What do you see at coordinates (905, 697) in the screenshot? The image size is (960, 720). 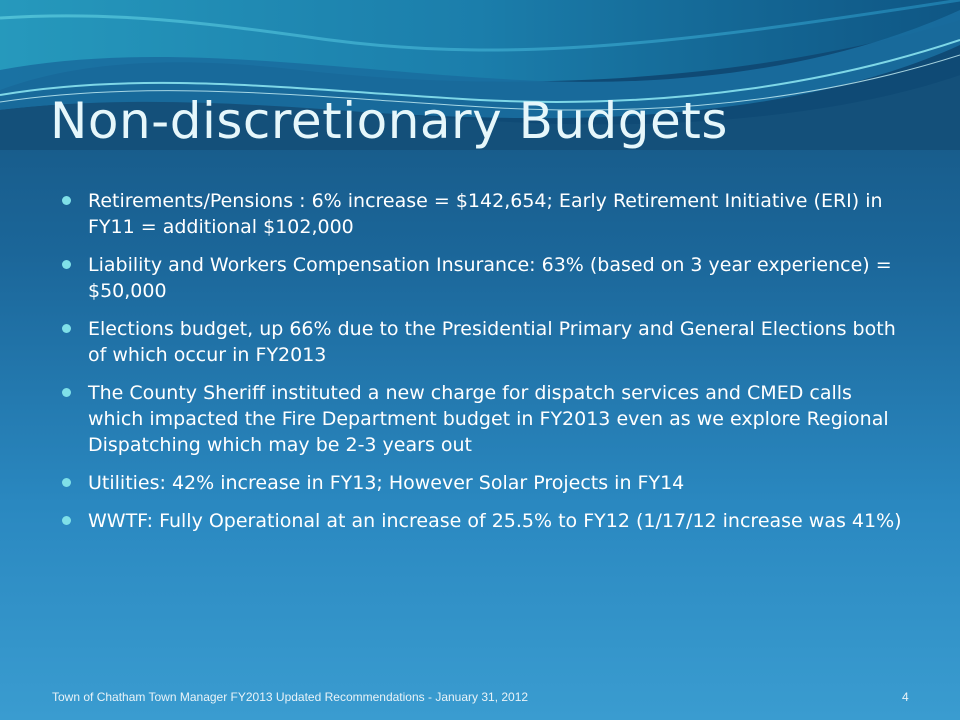 I see `page-number: 4` at bounding box center [905, 697].